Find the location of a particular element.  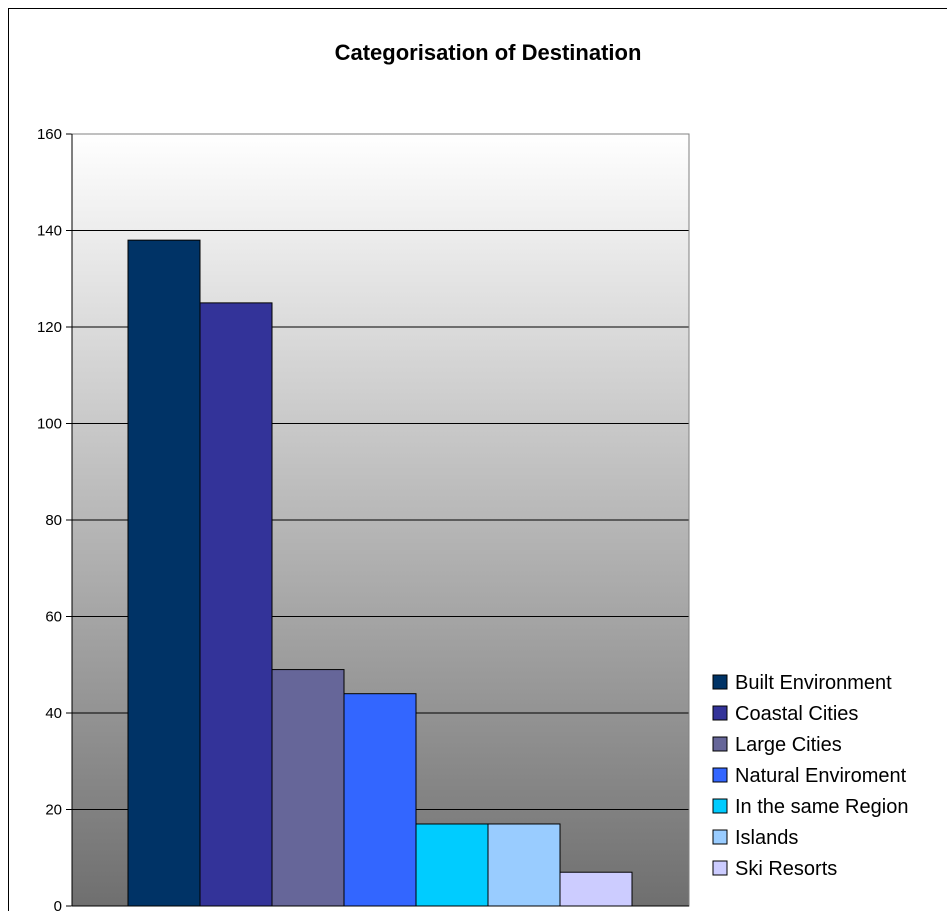

y-tick-label: 160 is located at coordinates (49, 134).